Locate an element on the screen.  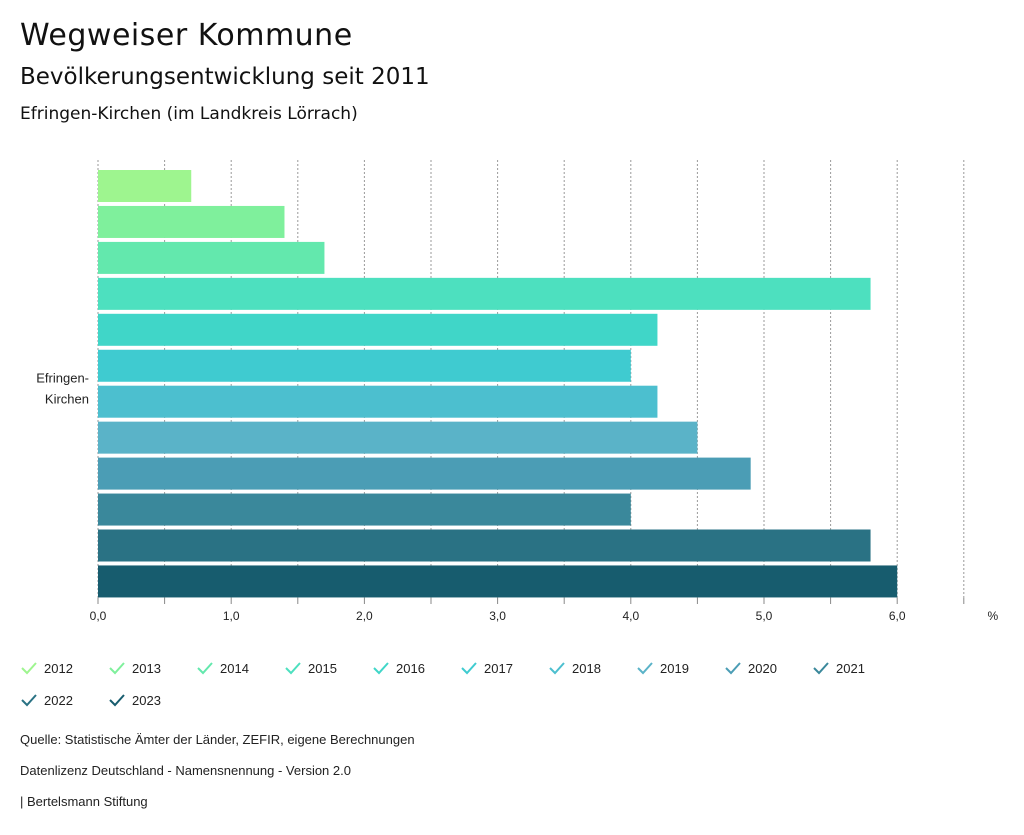
x-tick-label: 6,0 is located at coordinates (897, 616).